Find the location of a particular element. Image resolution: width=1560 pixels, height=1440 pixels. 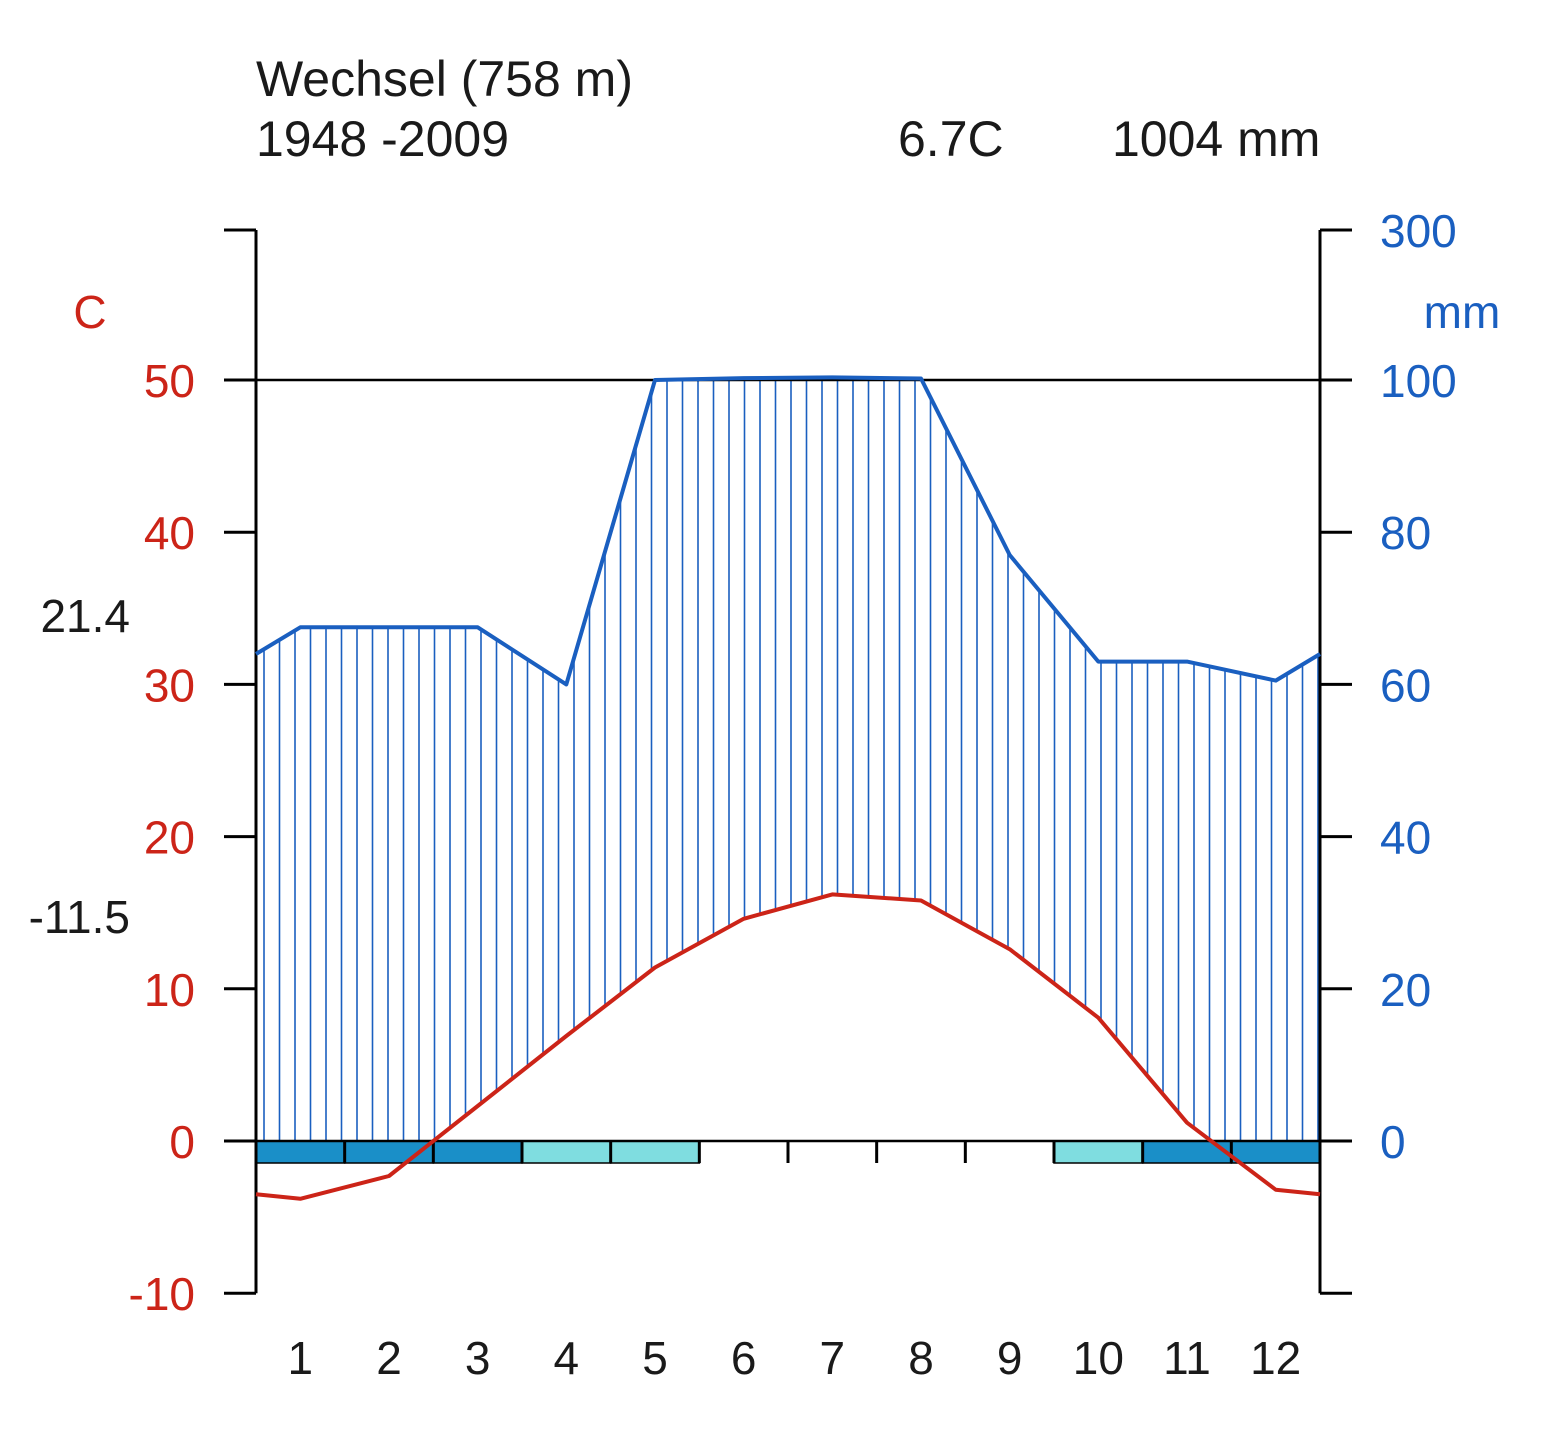

left-tick-label: 0 is located at coordinates (182, 1142).